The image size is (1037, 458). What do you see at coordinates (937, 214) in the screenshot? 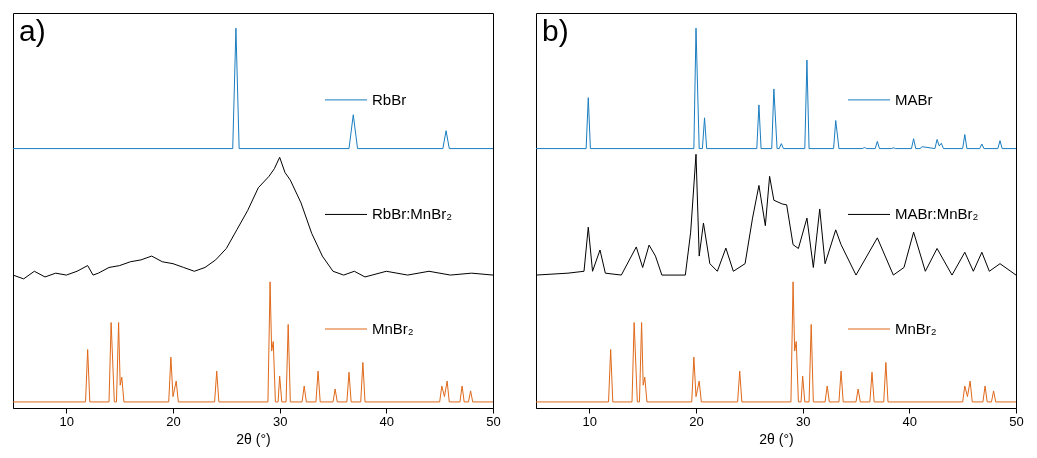
I see `legend-label: MABr:MnBr₂` at bounding box center [937, 214].